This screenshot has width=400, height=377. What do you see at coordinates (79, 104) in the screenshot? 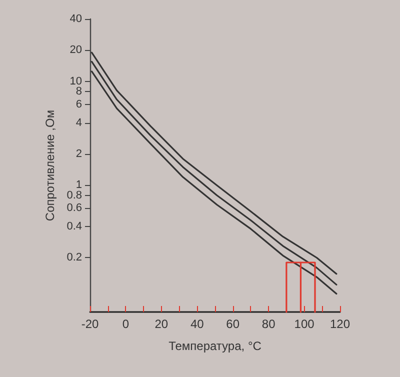
I see `y-tick-label: 6` at bounding box center [79, 104].